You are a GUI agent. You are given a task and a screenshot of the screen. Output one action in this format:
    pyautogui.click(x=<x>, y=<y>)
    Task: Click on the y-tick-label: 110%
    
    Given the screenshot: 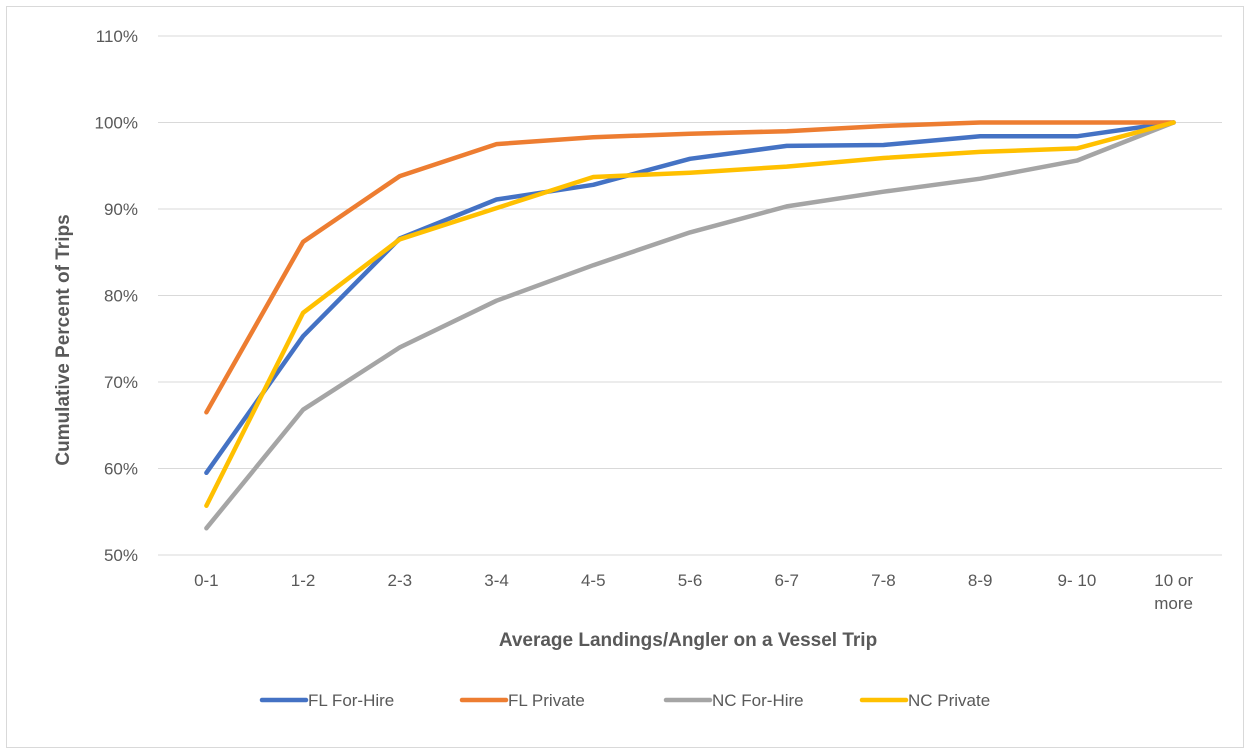 What is the action you would take?
    pyautogui.click(x=117, y=36)
    